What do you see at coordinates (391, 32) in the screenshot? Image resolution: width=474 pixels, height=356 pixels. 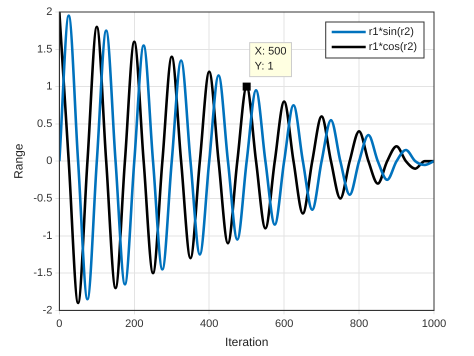 I see `legend-label: r1*sin(r2)` at bounding box center [391, 32].